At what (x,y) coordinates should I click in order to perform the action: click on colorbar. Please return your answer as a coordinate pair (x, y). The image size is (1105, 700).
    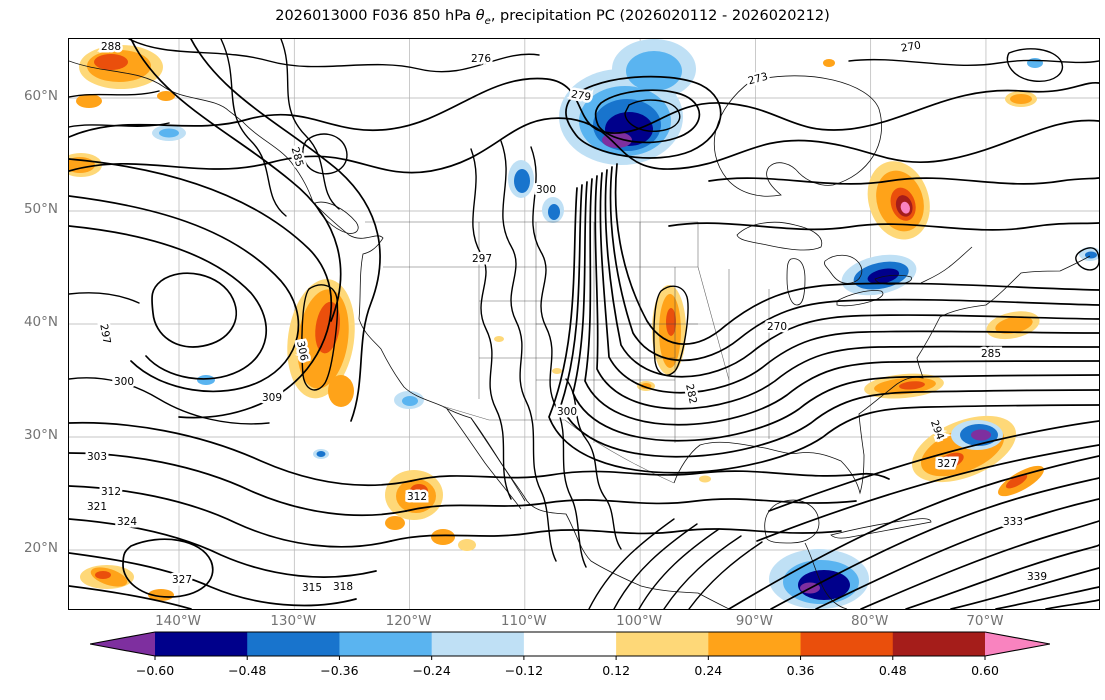
    Looking at the image, I should click on (570, 645).